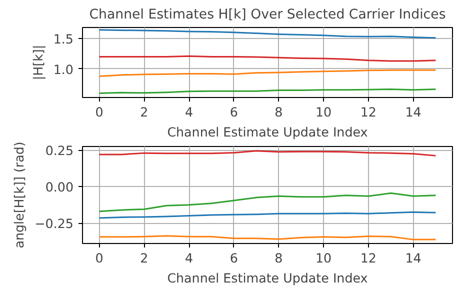 The image size is (465, 288). I want to click on y-axis-title: |H[k]|, so click(38, 62).